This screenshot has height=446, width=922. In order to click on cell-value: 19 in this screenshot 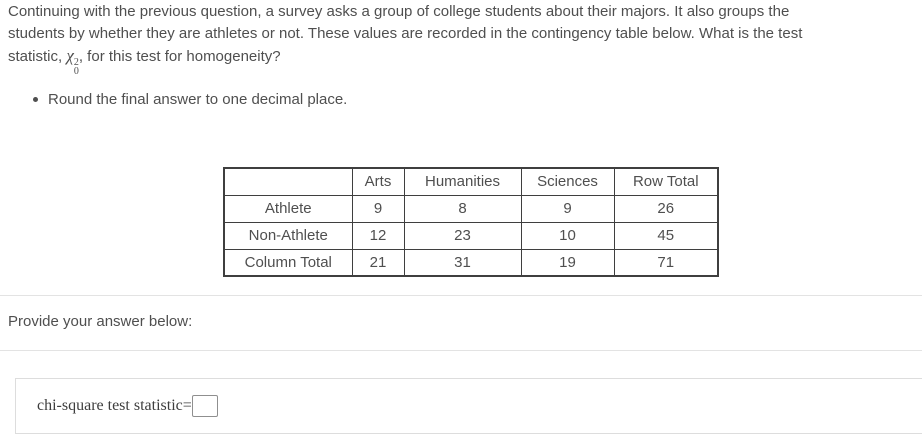, I will do `click(567, 262)`.